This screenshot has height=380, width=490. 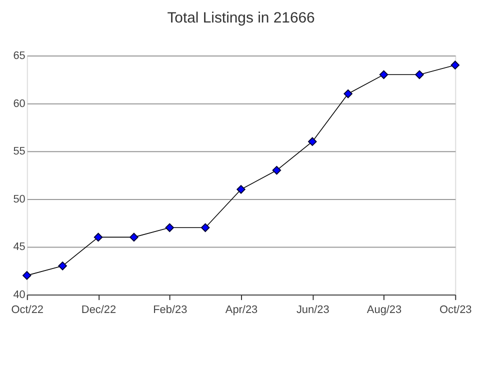 I want to click on x-tick-label: Feb/23, so click(x=170, y=310).